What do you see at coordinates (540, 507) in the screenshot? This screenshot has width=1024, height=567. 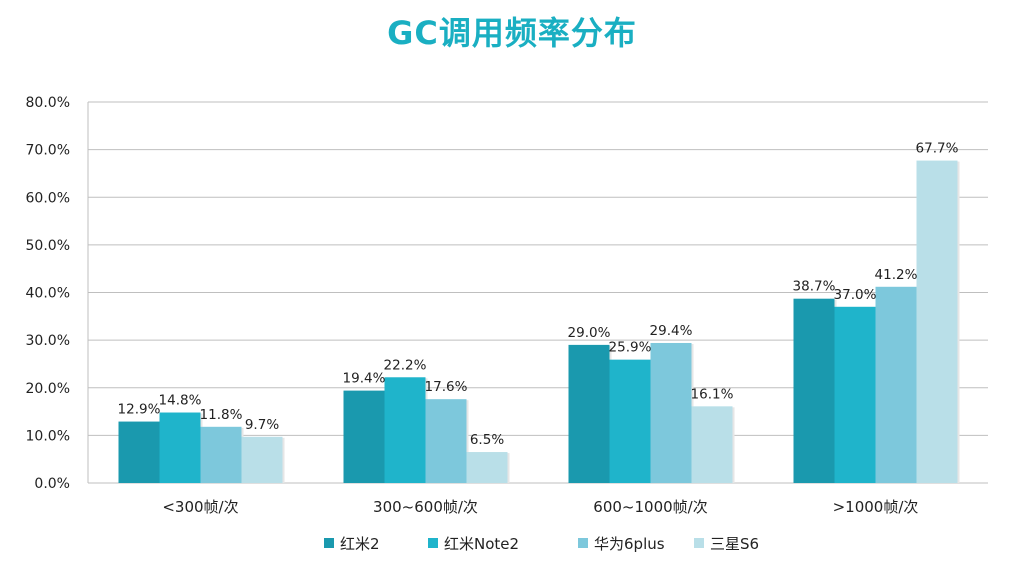 I see `x-axis-ticks: <300帧/次 300~600帧/次 600~1000帧/次 >1000帧/次` at bounding box center [540, 507].